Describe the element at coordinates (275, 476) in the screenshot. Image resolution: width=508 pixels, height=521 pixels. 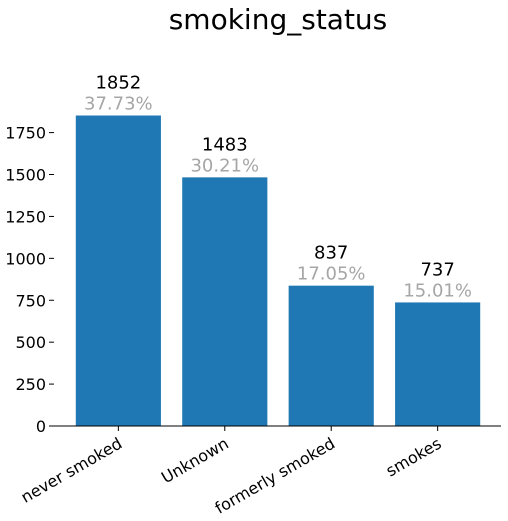
I see `x-tick-label: formerly smoked` at that location.